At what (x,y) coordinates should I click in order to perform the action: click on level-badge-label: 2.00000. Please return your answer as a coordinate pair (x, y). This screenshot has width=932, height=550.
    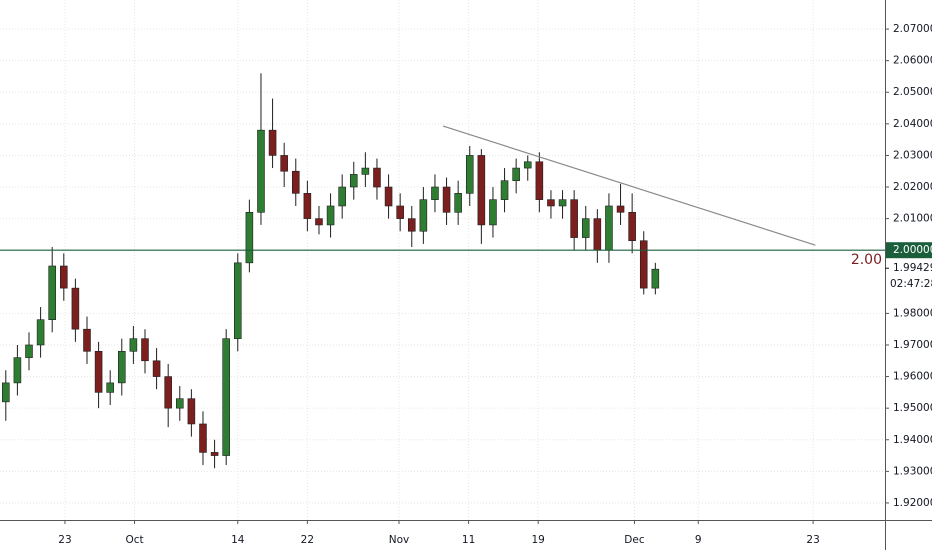
    Looking at the image, I should click on (912, 250).